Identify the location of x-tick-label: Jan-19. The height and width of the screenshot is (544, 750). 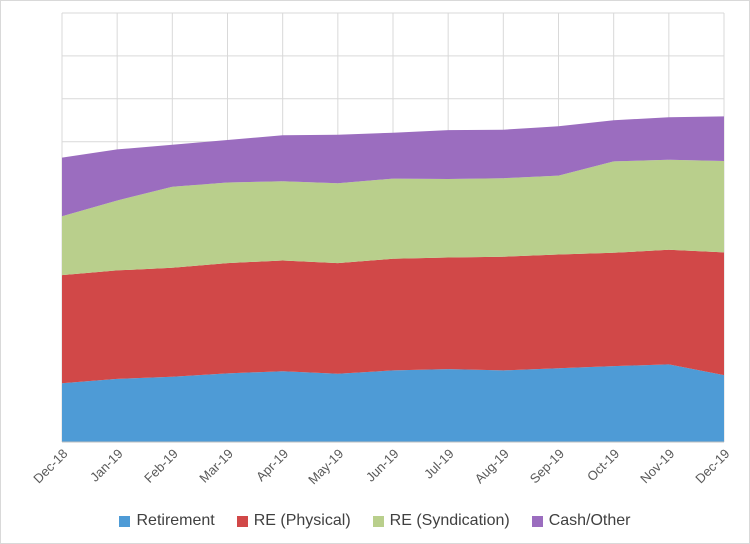
(106, 465).